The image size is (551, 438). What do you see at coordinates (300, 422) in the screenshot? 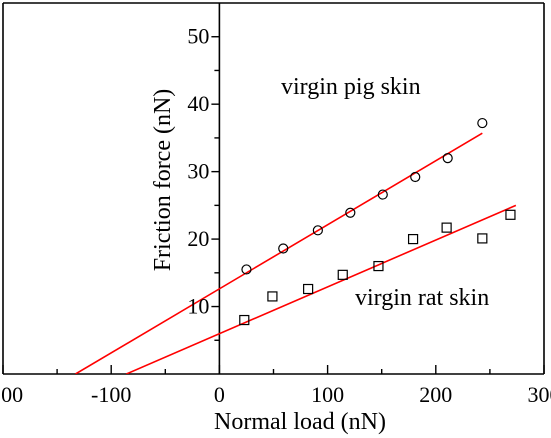
I see `x-axis-title: Normal load (nN)` at bounding box center [300, 422].